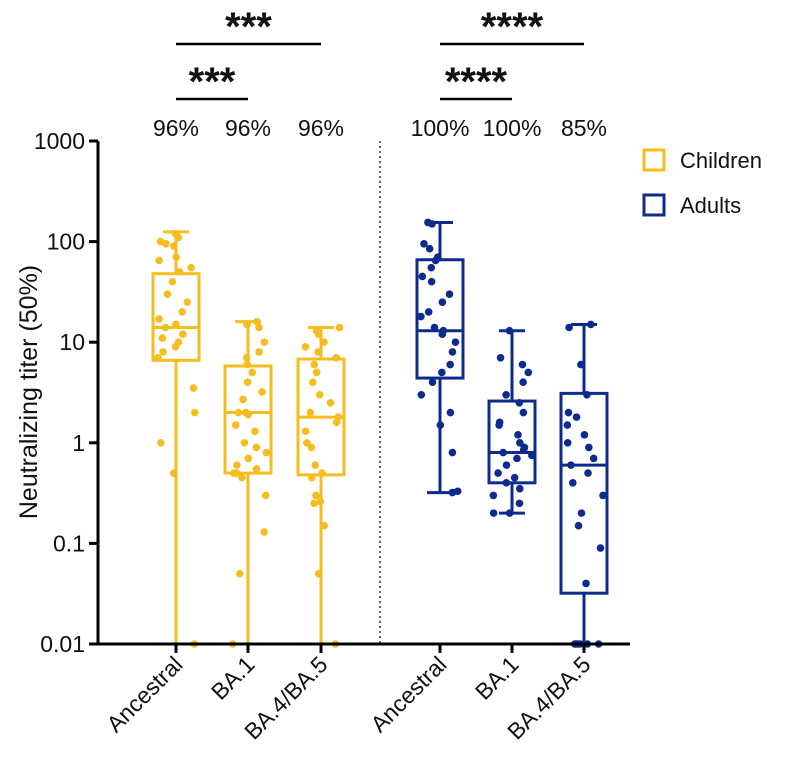 Image resolution: width=796 pixels, height=783 pixels. I want to click on box-adults-ancestral, so click(440, 357).